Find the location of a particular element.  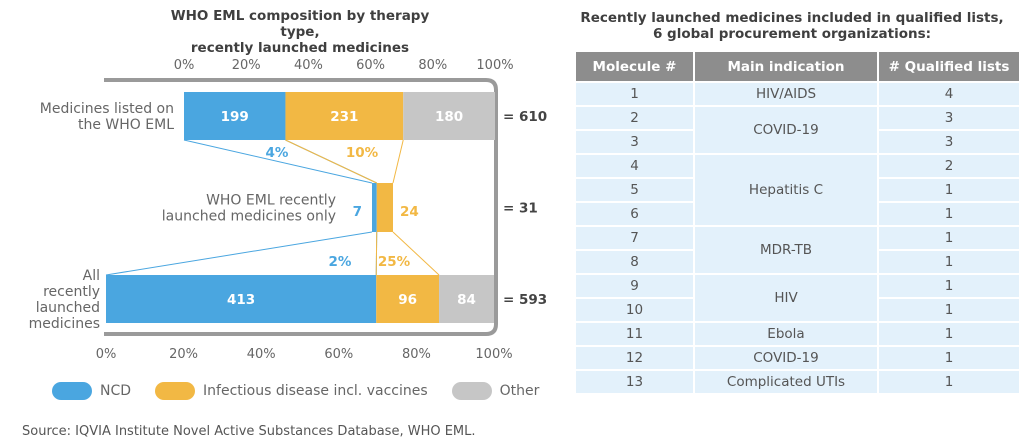

cell-molecule: 5 is located at coordinates (634, 190).